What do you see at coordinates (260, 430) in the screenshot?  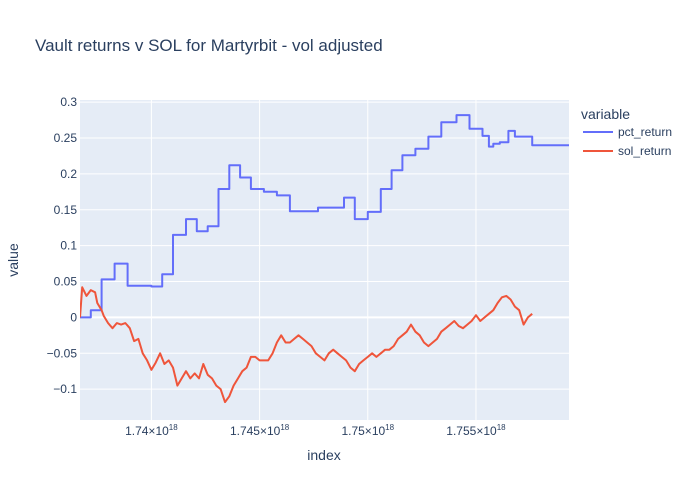 I see `x-tick-label: 1.745×10¹⁸` at bounding box center [260, 430].